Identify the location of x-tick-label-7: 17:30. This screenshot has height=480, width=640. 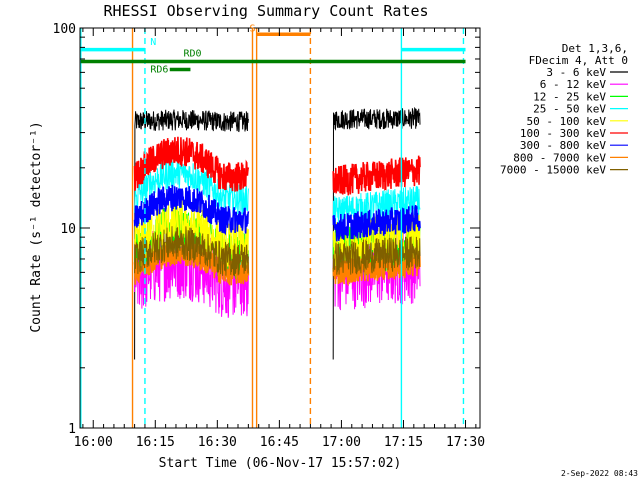
(465, 442).